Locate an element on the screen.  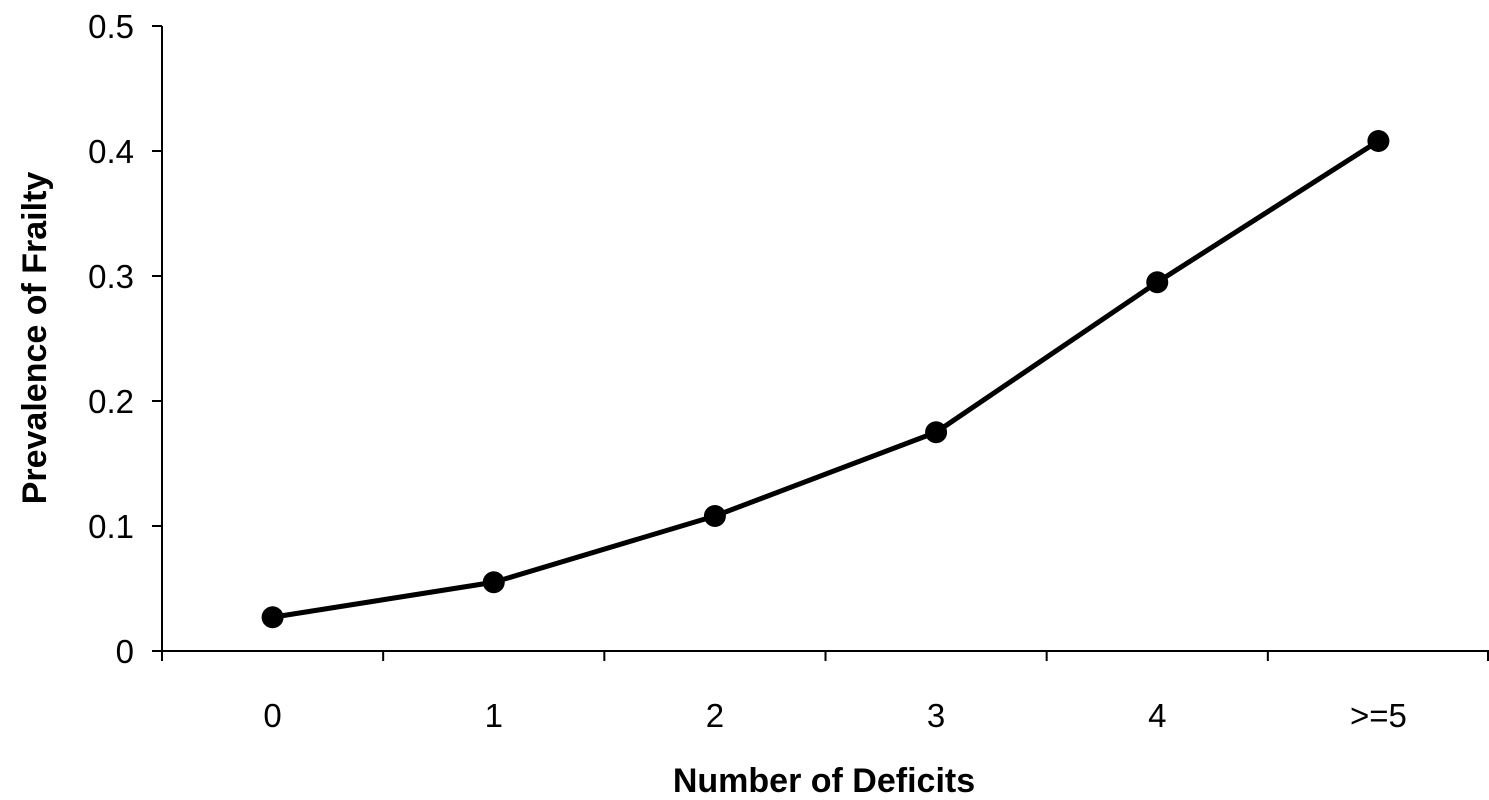
x-tick-label: >=5 is located at coordinates (1378, 715).